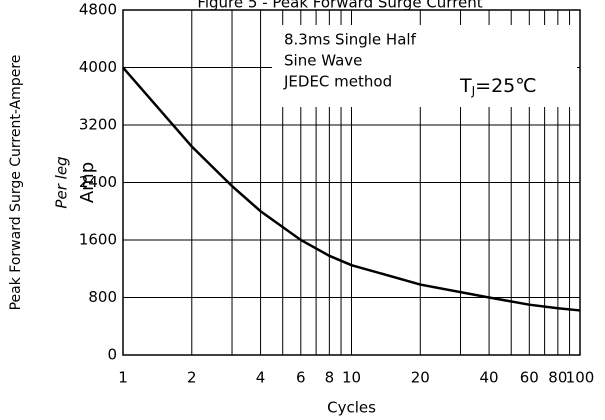  Describe the element at coordinates (351, 408) in the screenshot. I see `x-axis-label: Cycles` at that location.